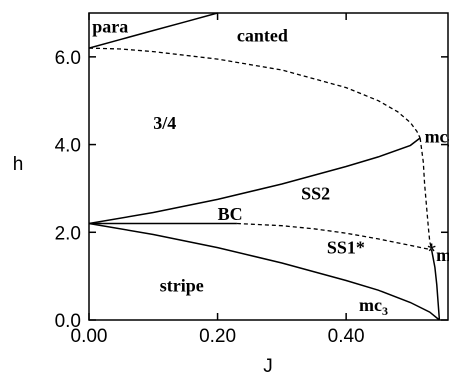  I want to click on region-label: stripe, so click(182, 285).